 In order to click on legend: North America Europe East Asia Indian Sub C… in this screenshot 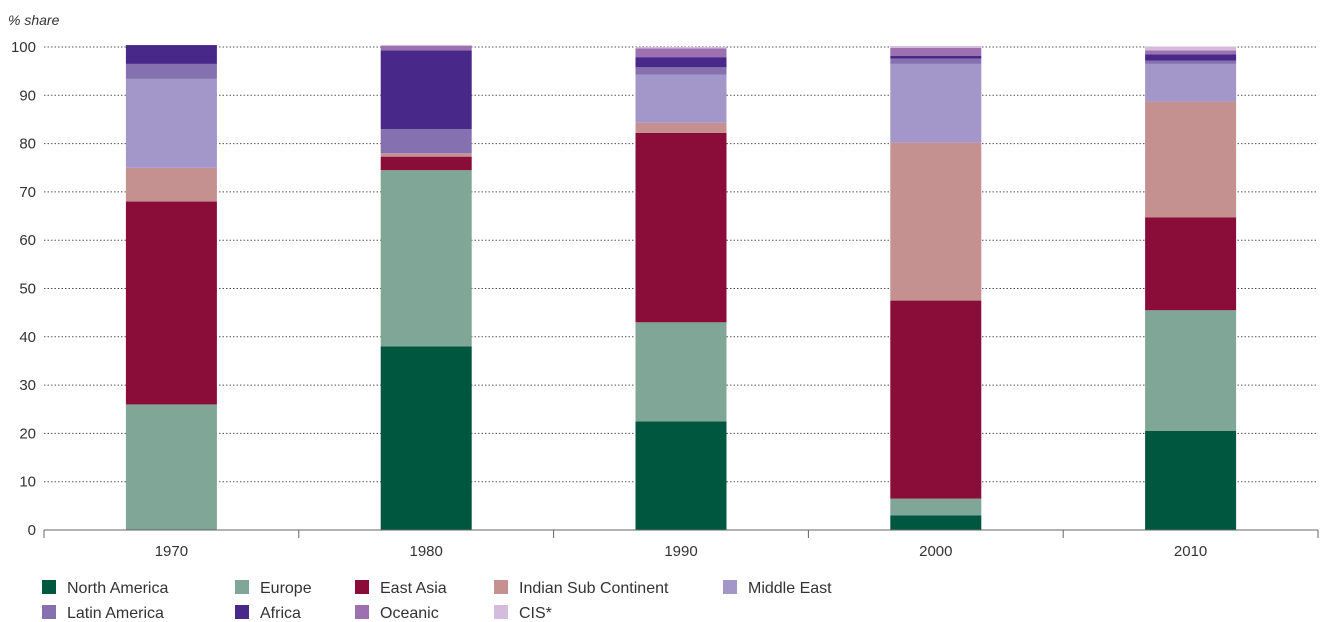, I will do `click(437, 601)`.